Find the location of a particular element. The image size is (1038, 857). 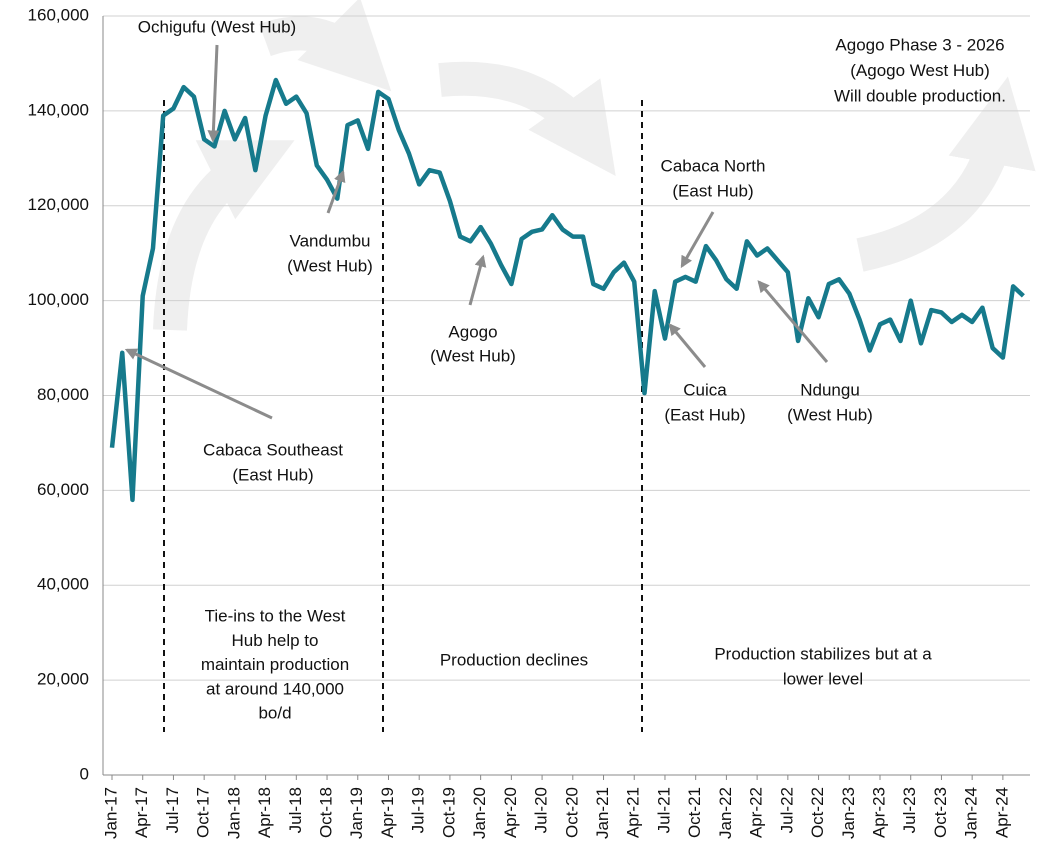

x-tick-label: Jan-21 is located at coordinates (602, 813).